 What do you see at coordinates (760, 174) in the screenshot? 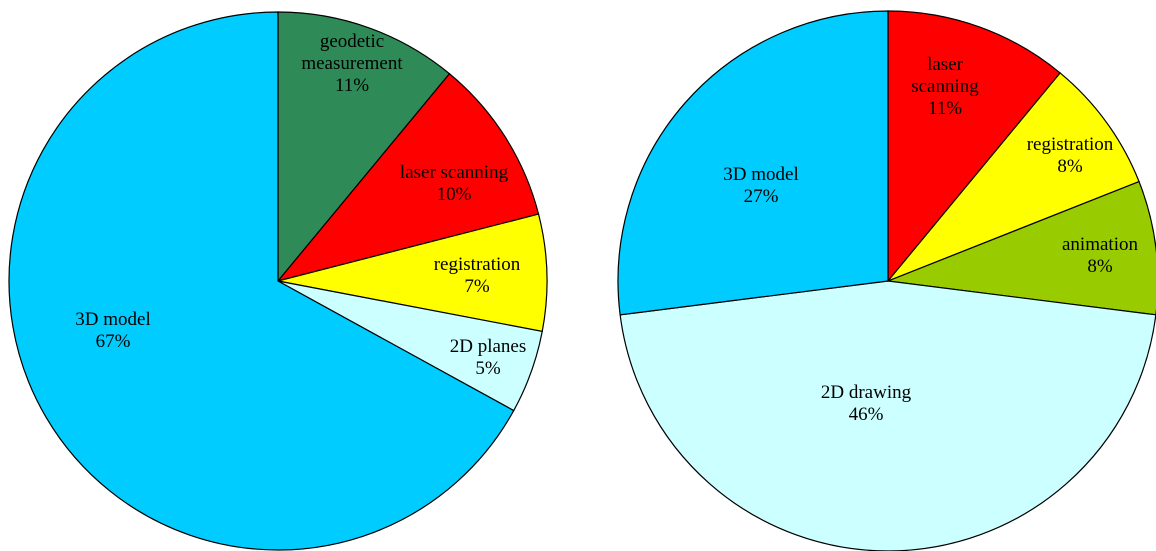
I see `pie1-name-3d-model: 3D model` at bounding box center [760, 174].